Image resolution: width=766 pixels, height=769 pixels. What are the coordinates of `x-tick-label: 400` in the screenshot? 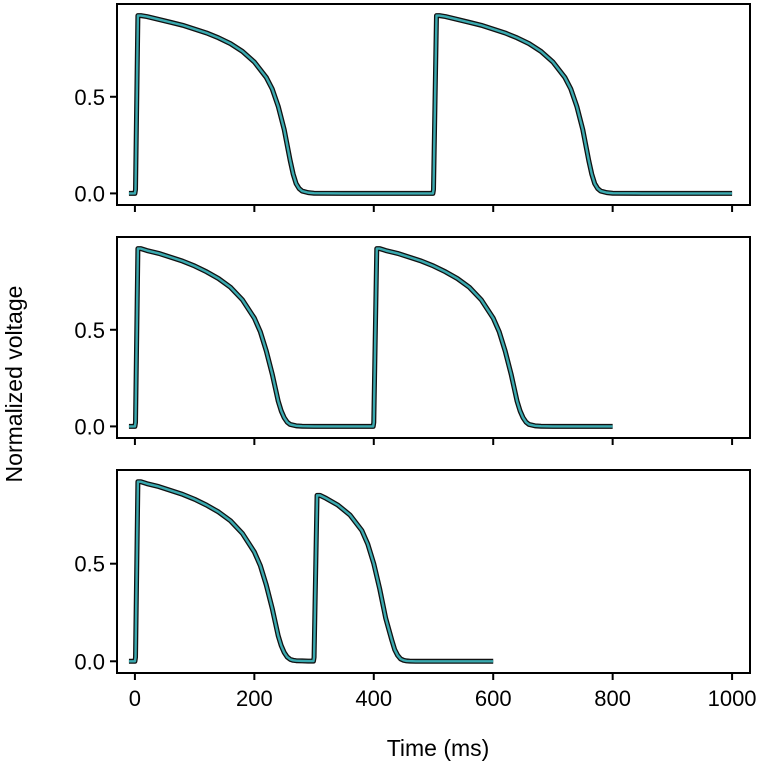 It's located at (373, 698).